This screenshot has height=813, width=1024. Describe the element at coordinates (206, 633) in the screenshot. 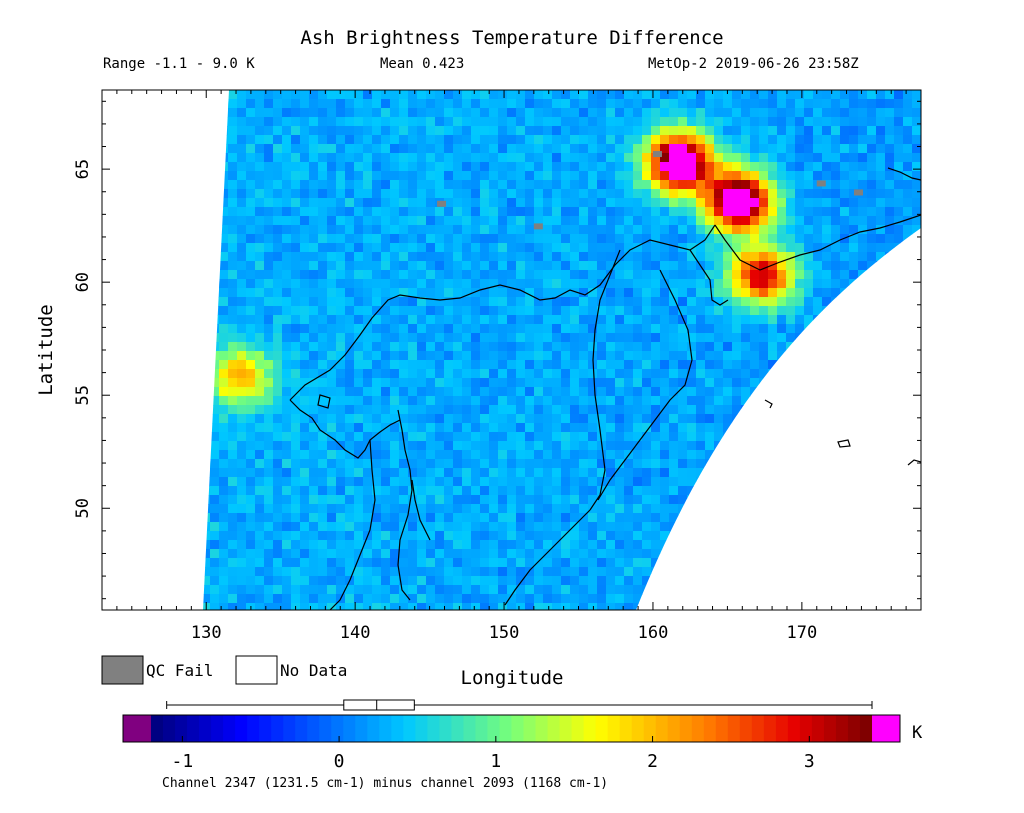

I see `x-tick-label: 130` at that location.